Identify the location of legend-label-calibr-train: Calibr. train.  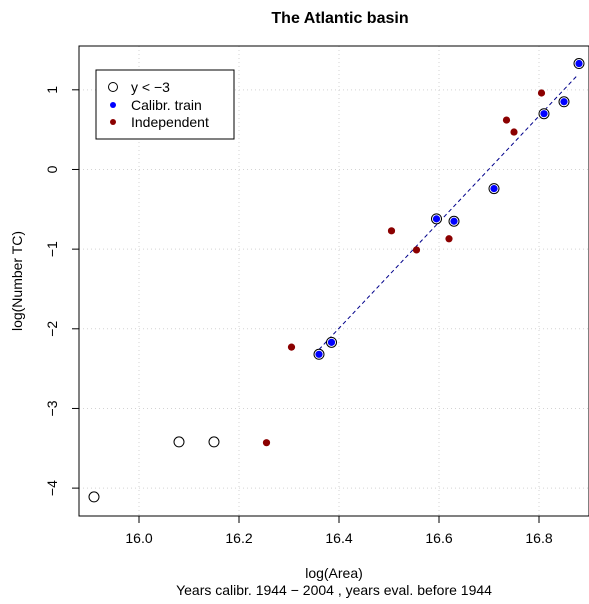
(166, 105).